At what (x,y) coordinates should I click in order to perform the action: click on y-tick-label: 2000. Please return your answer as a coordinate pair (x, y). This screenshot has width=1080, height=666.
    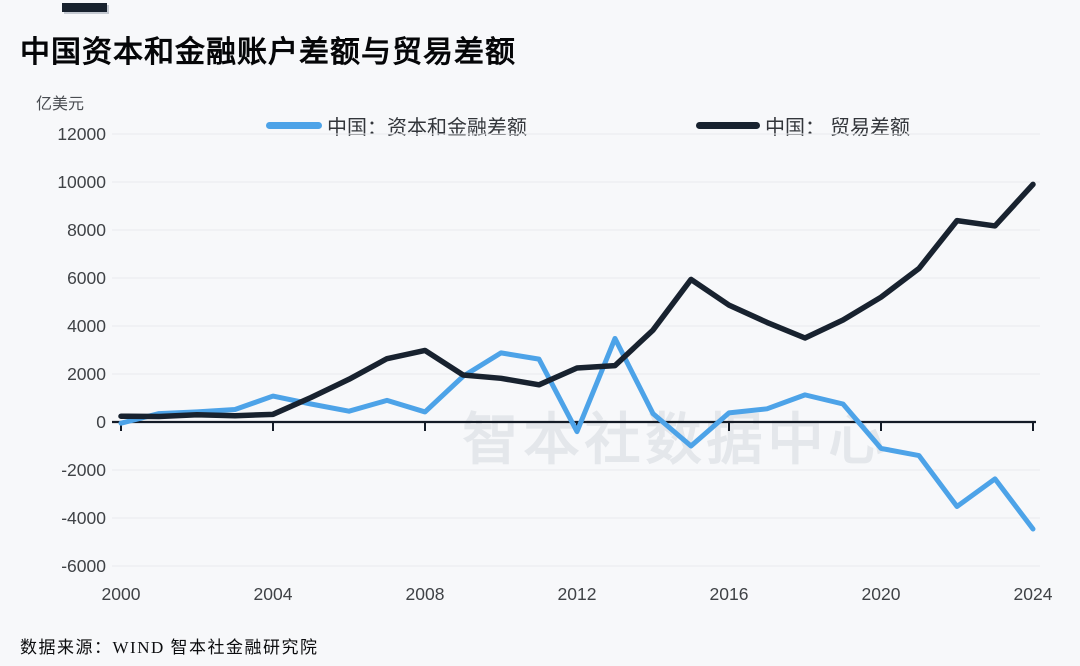
    Looking at the image, I should click on (86, 374).